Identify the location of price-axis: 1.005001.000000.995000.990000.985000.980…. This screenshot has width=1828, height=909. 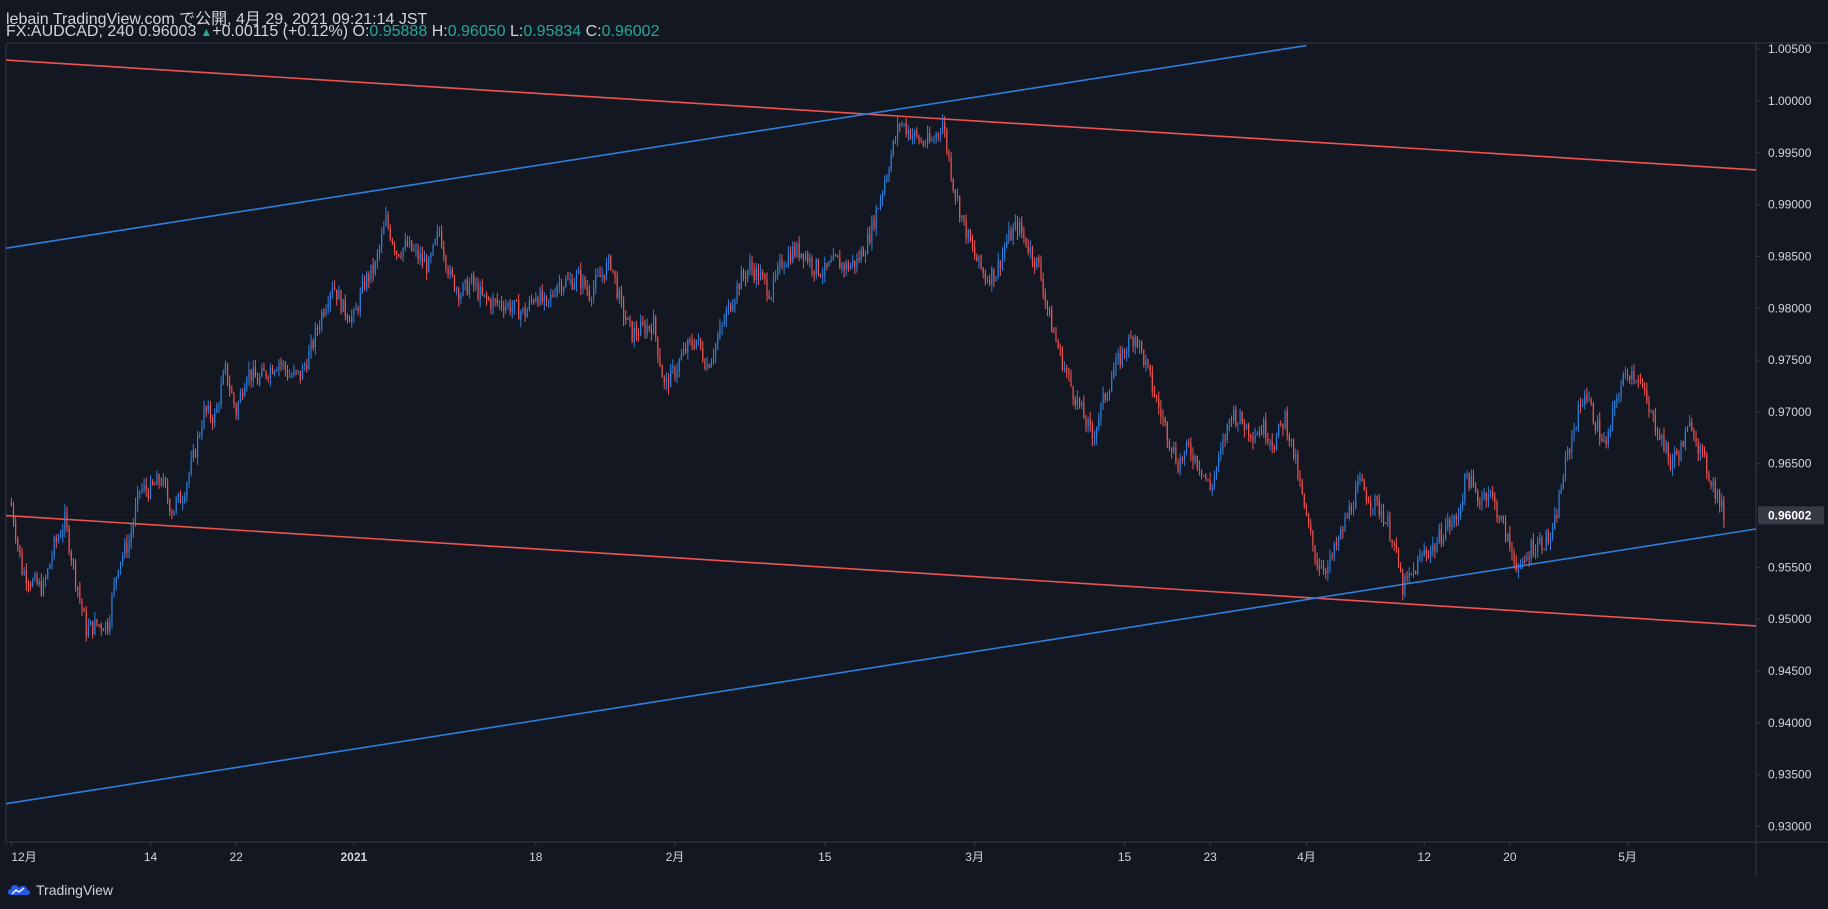
(1790, 437).